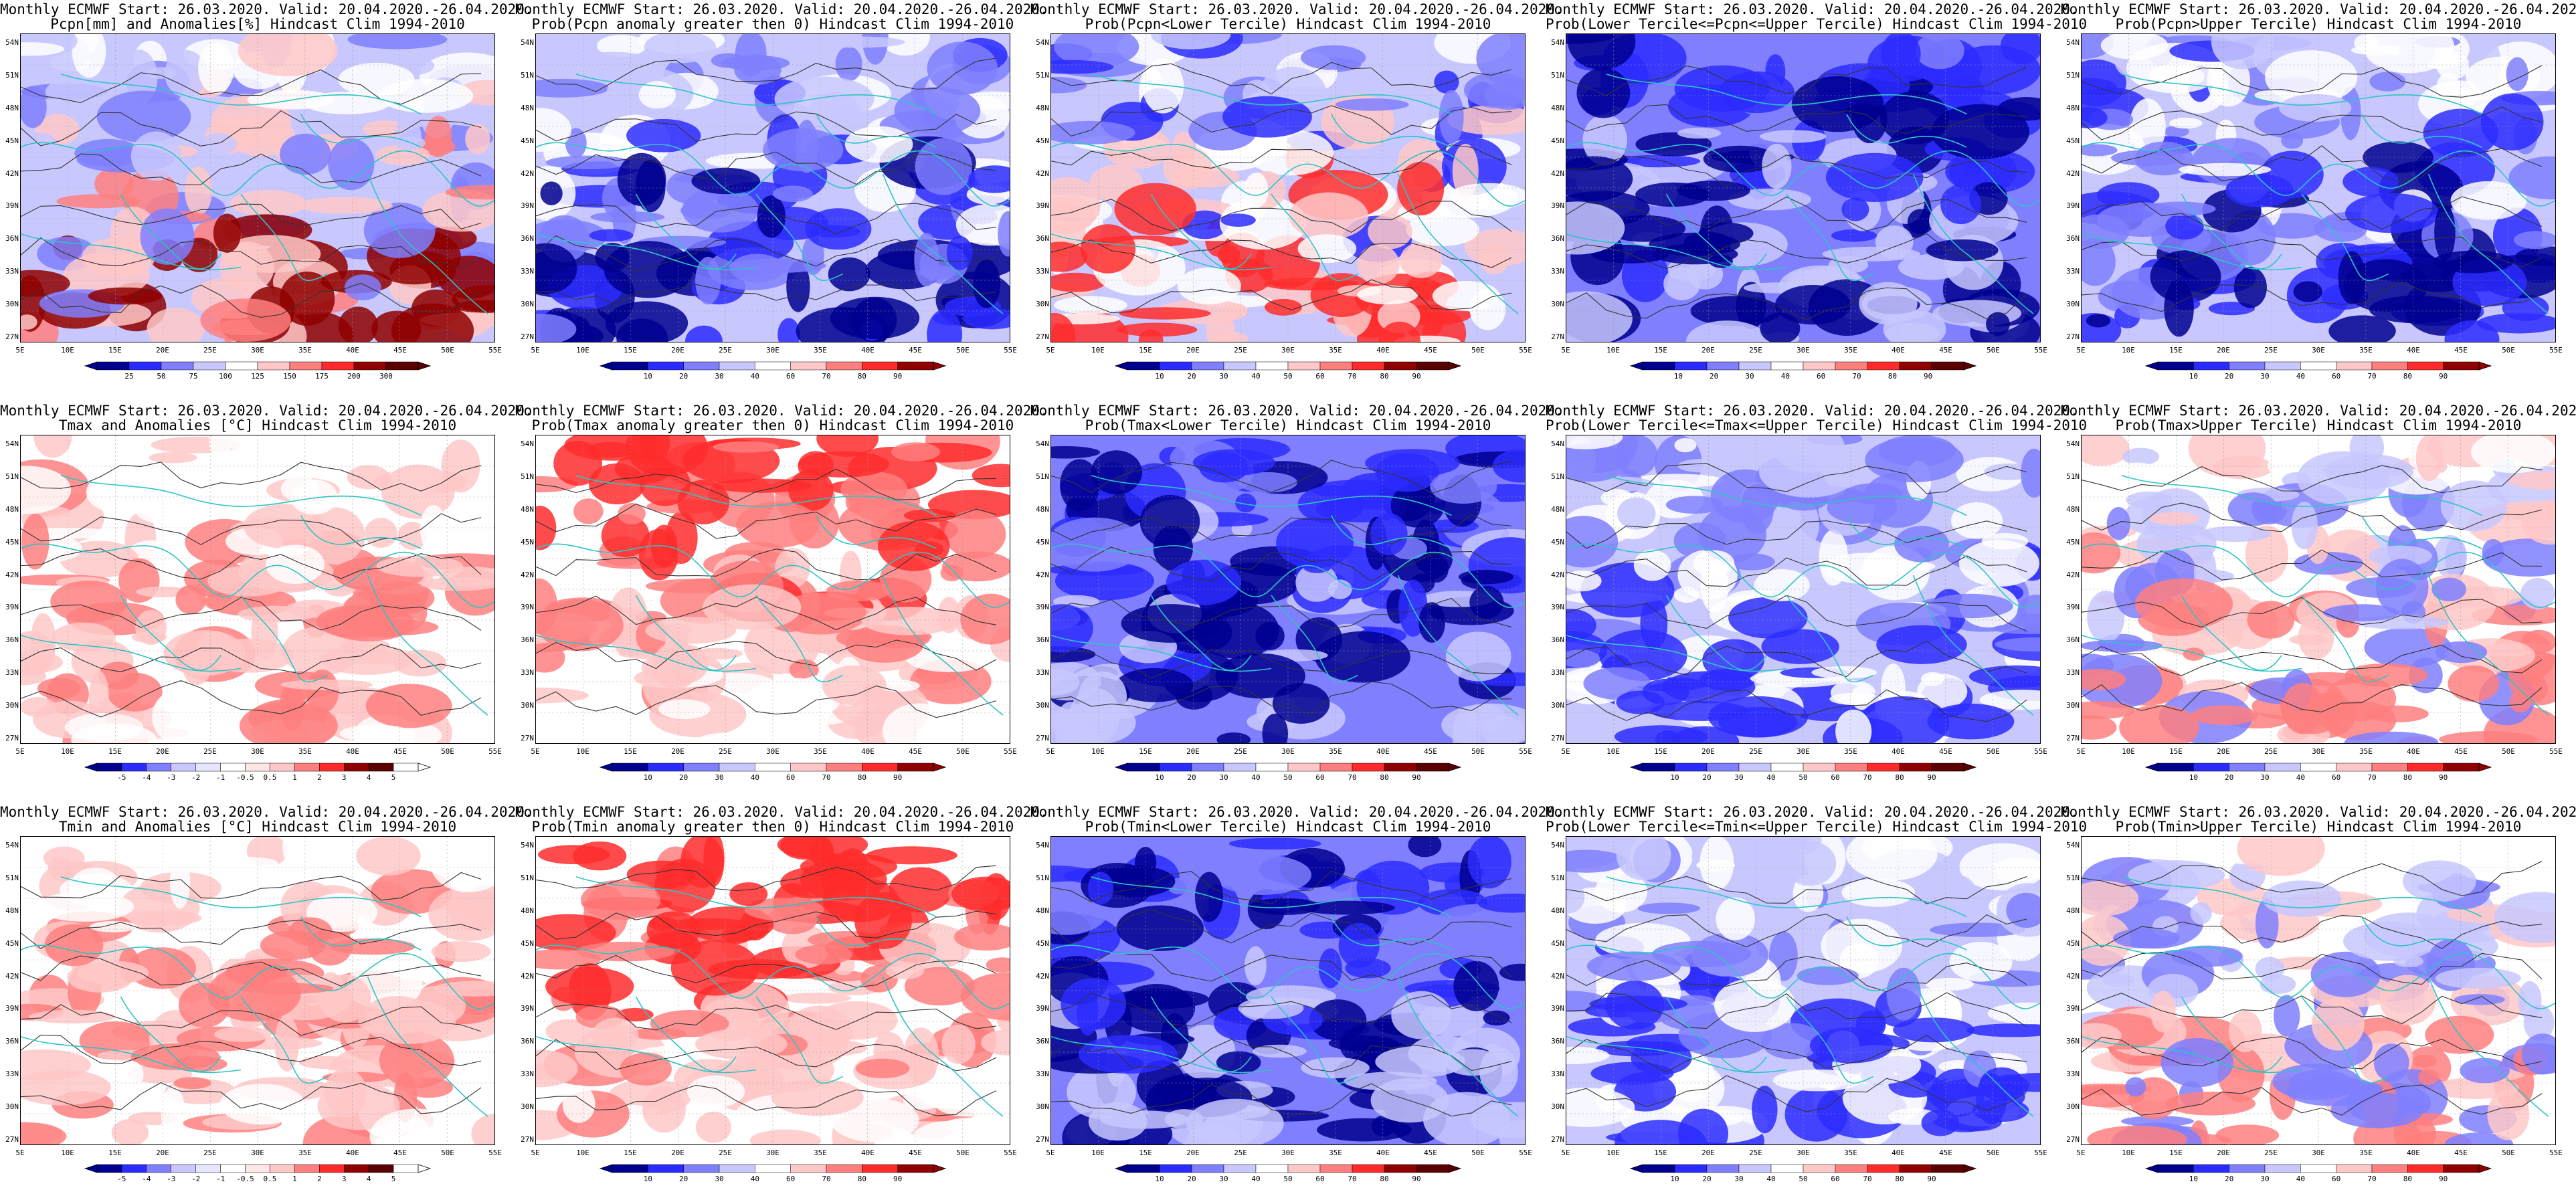 The height and width of the screenshot is (1204, 2576). Describe the element at coordinates (257, 376) in the screenshot. I see `colorbar-tick-label: 125` at that location.